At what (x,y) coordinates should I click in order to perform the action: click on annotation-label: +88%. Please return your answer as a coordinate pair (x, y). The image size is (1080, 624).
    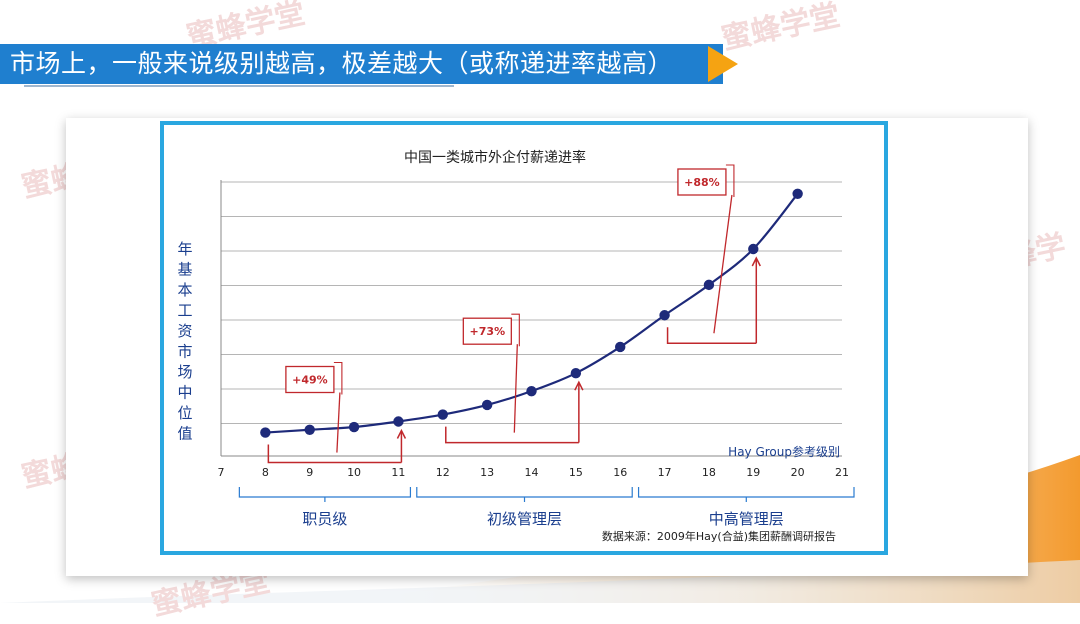
    Looking at the image, I should click on (702, 182).